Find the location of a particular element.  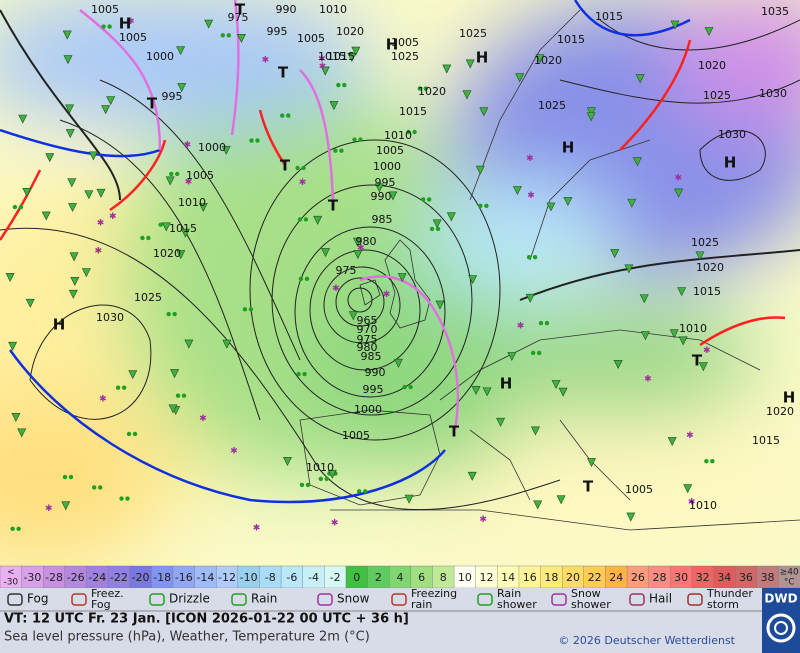

isobar-label: 1015 is located at coordinates (332, 56).